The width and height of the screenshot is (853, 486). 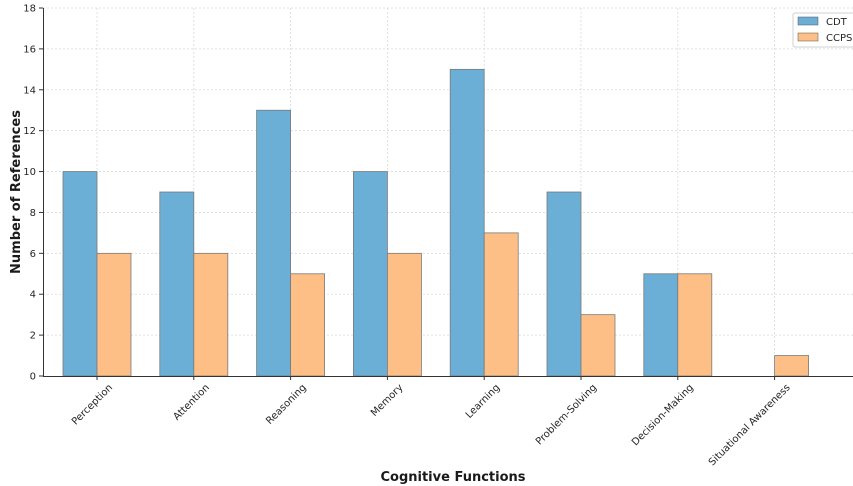 What do you see at coordinates (308, 325) in the screenshot?
I see `bar-ccps-reasoning` at bounding box center [308, 325].